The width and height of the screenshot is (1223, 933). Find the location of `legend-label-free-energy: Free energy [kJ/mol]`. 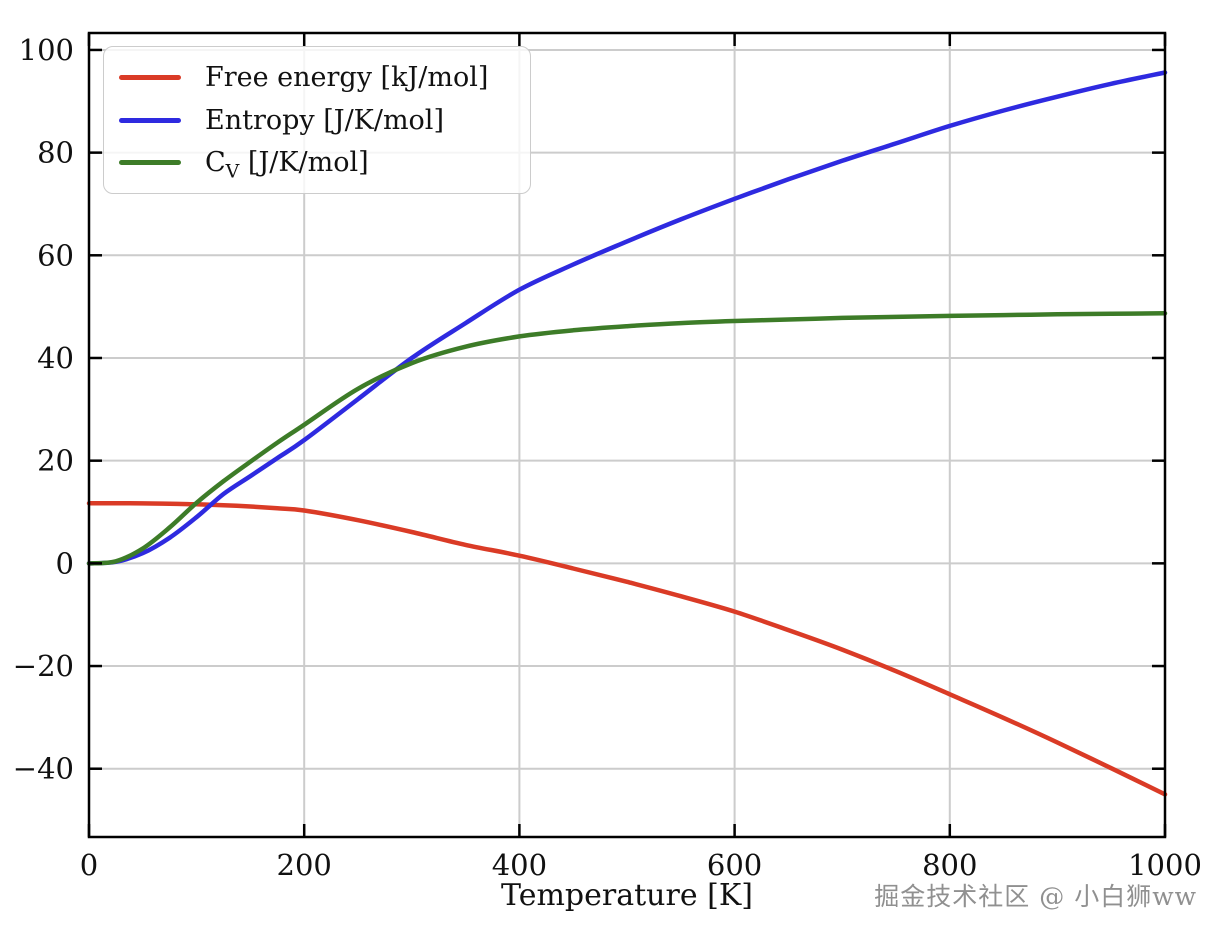

legend-label-free-energy: Free energy [kJ/mol] is located at coordinates (347, 78).